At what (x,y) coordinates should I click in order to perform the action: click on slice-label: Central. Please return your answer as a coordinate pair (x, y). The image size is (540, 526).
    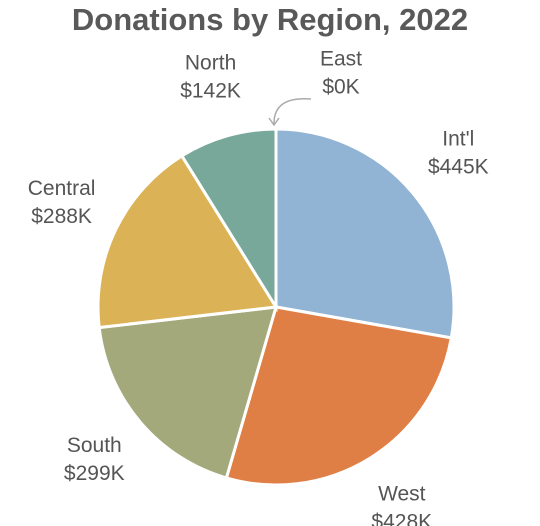
    Looking at the image, I should click on (62, 188).